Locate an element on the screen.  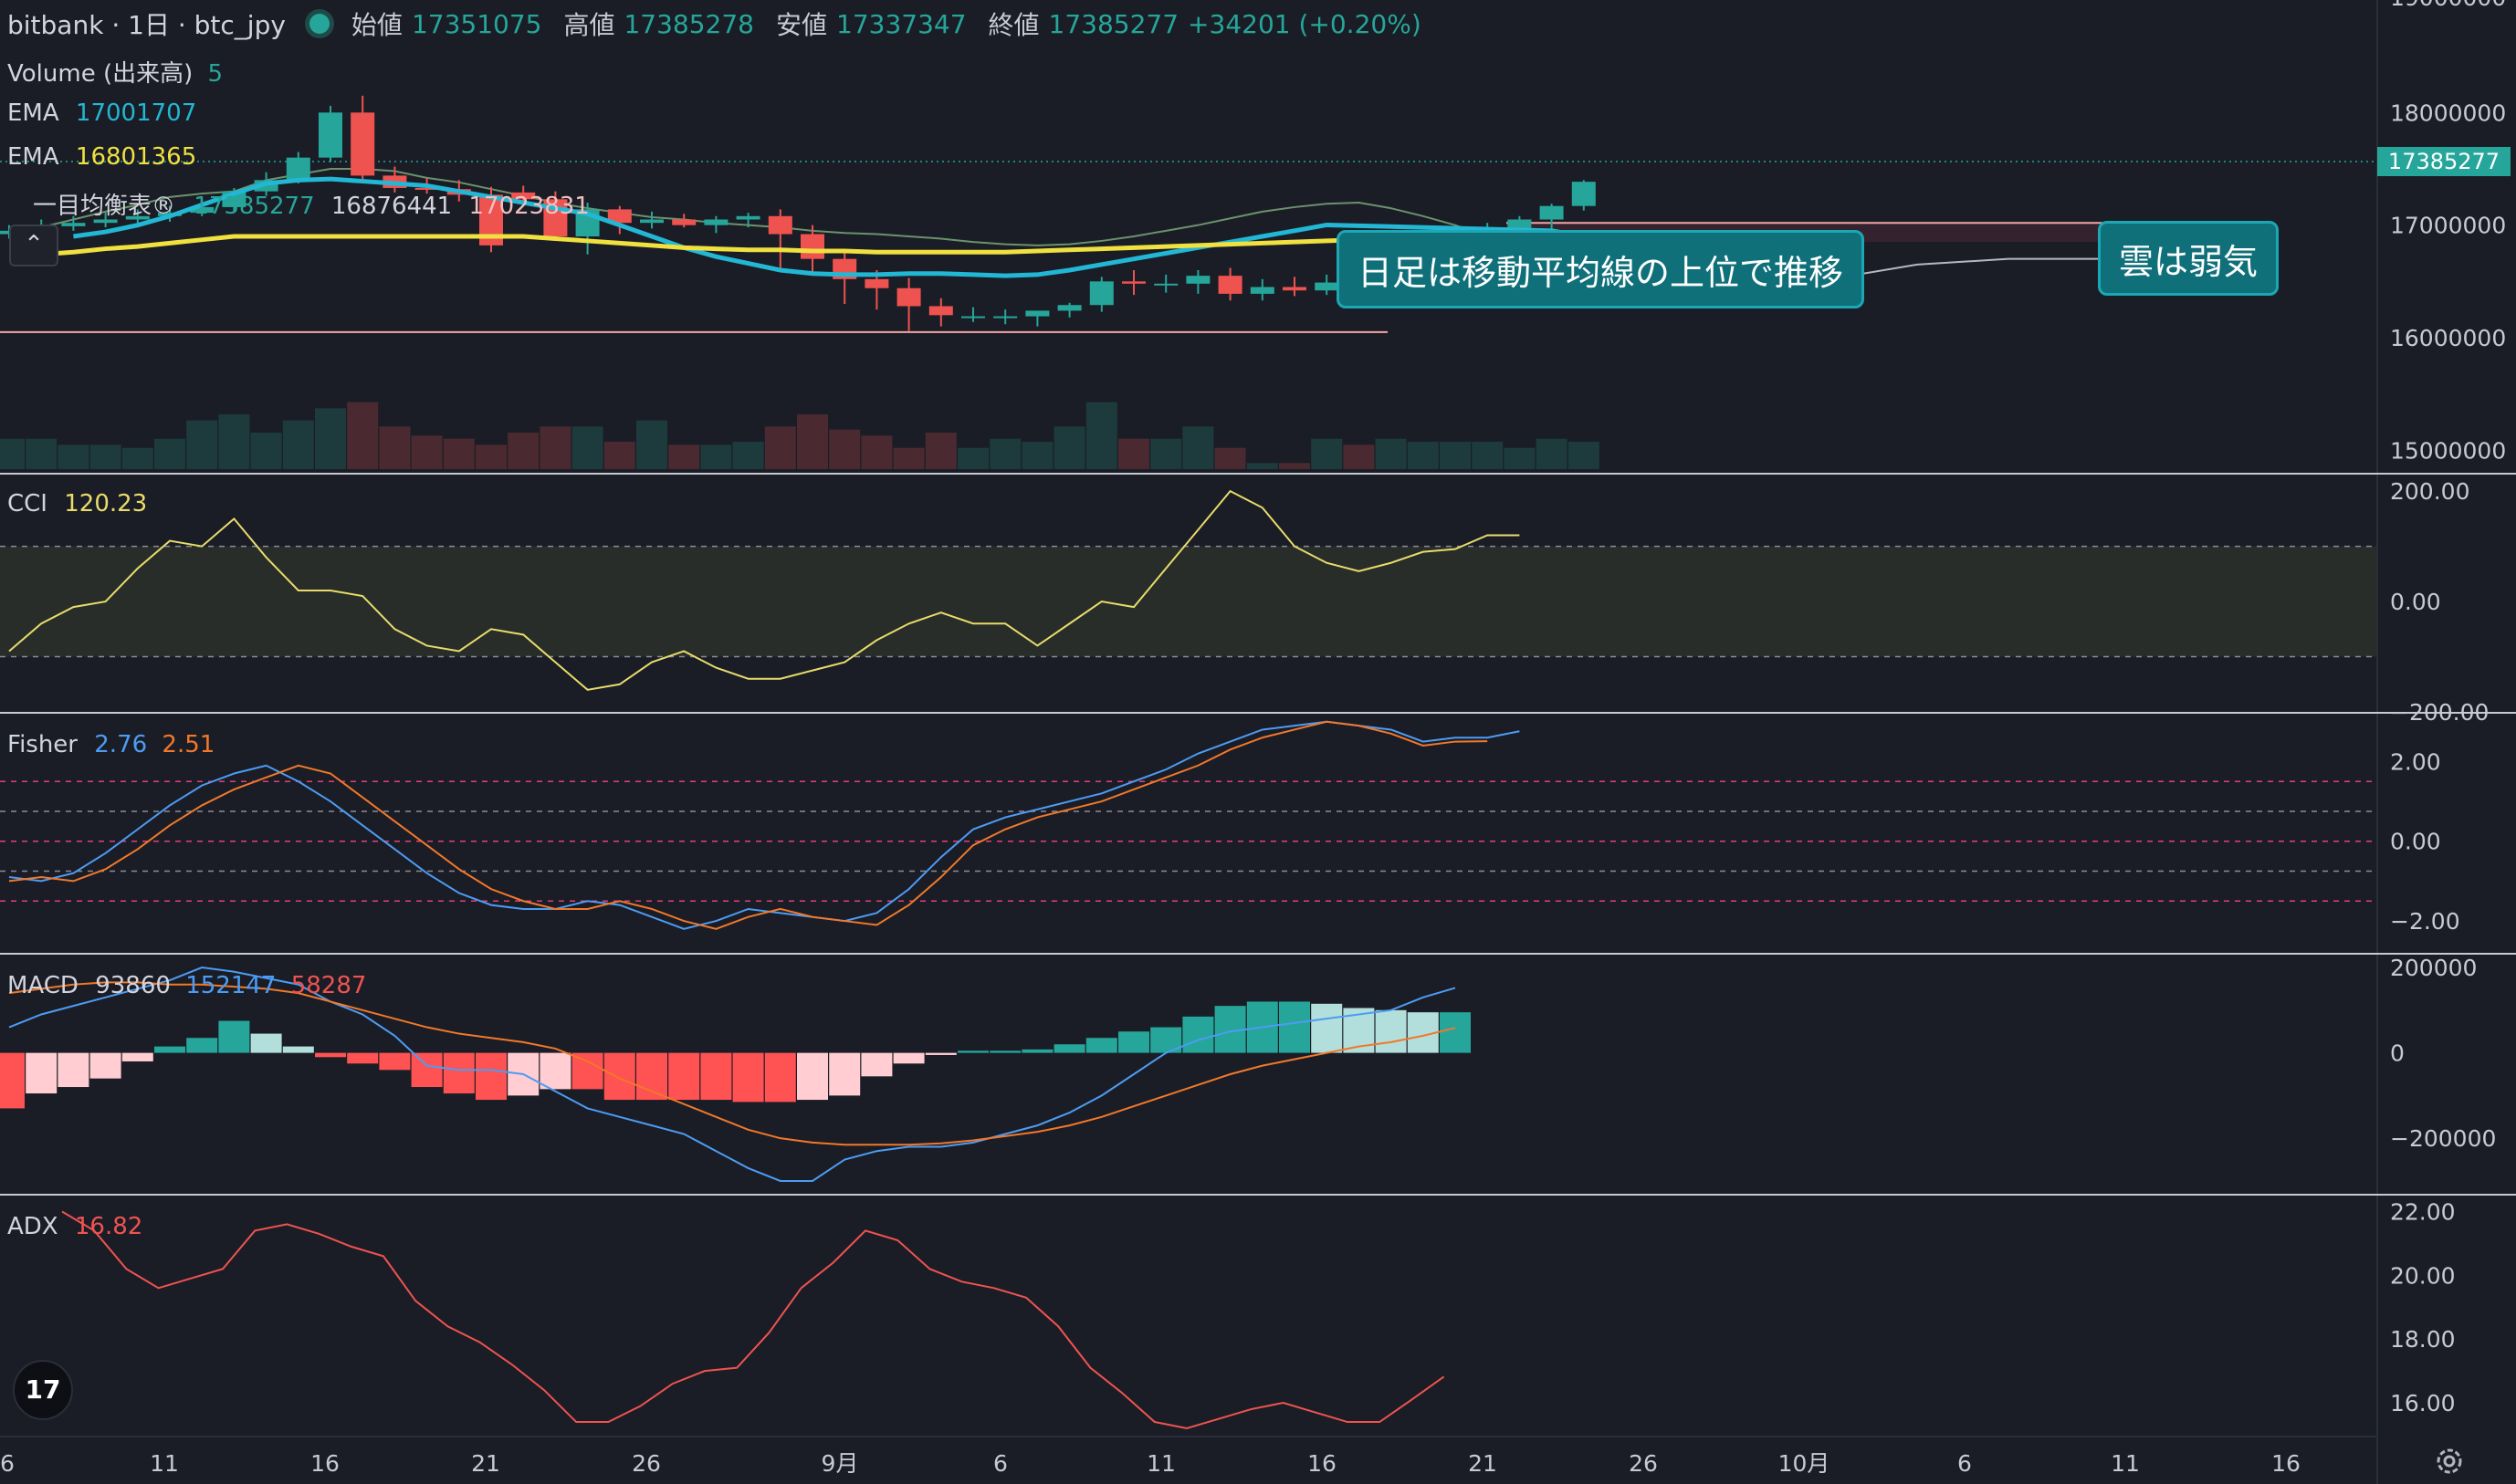
legend-cci-name: CCI is located at coordinates (27, 503).